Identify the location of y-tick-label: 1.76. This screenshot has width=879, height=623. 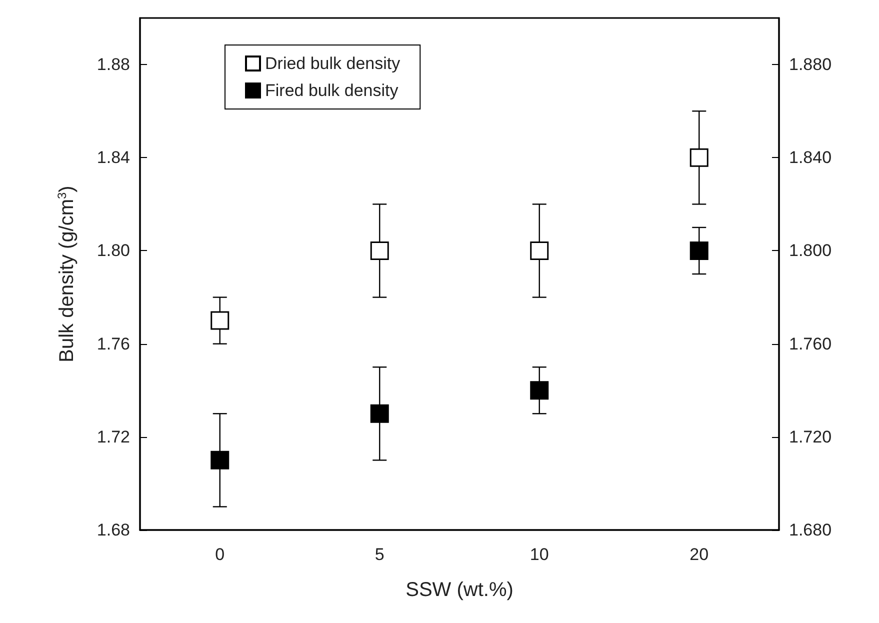
(113, 344).